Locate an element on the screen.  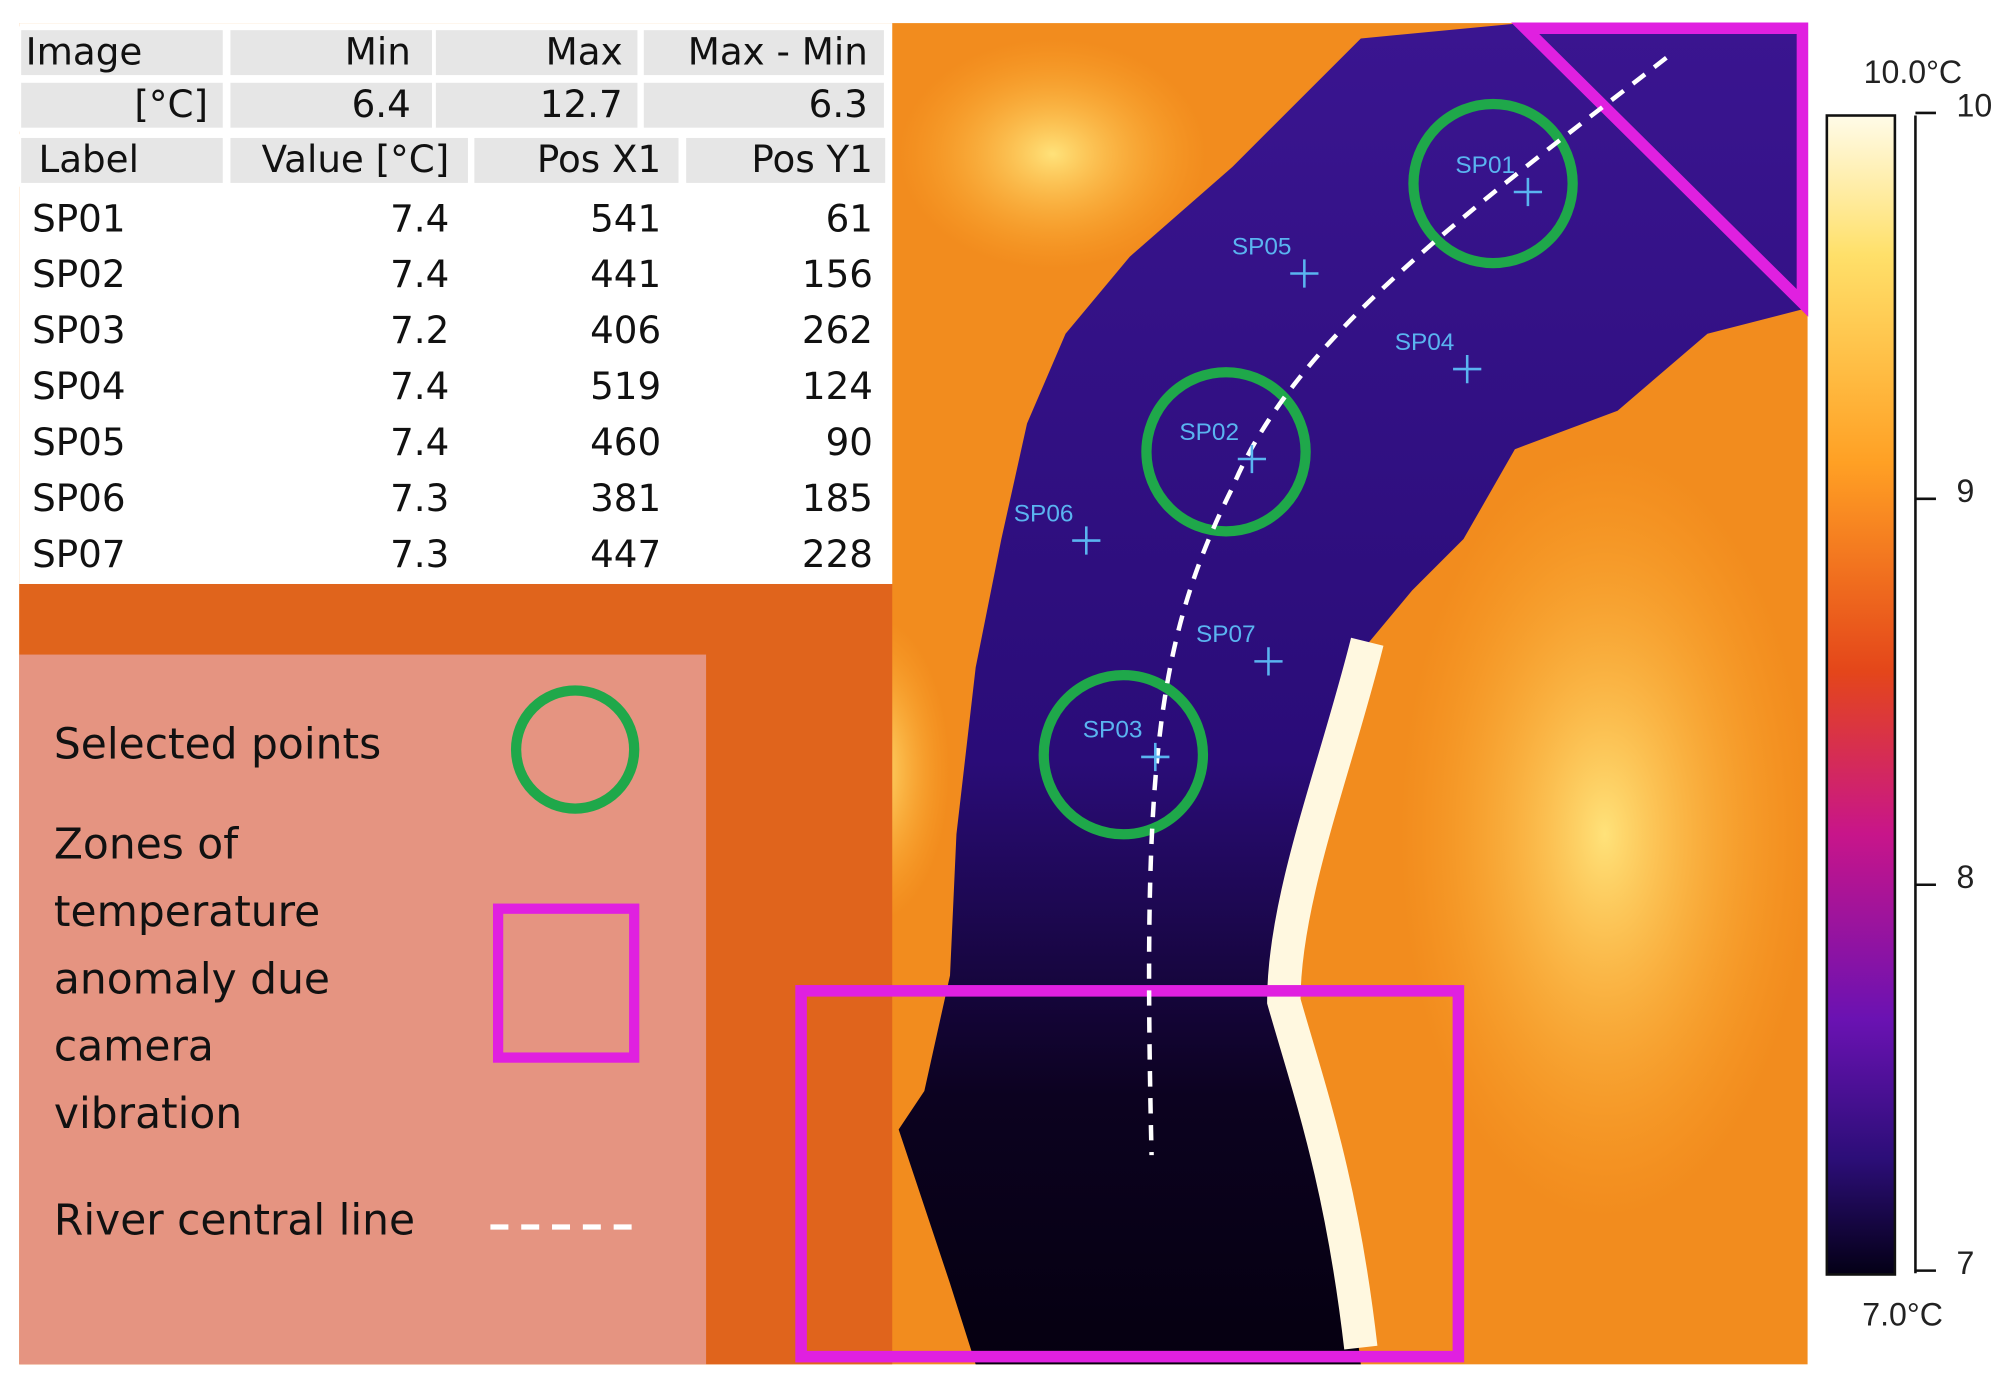
spot-label: SP05 is located at coordinates (1262, 246).